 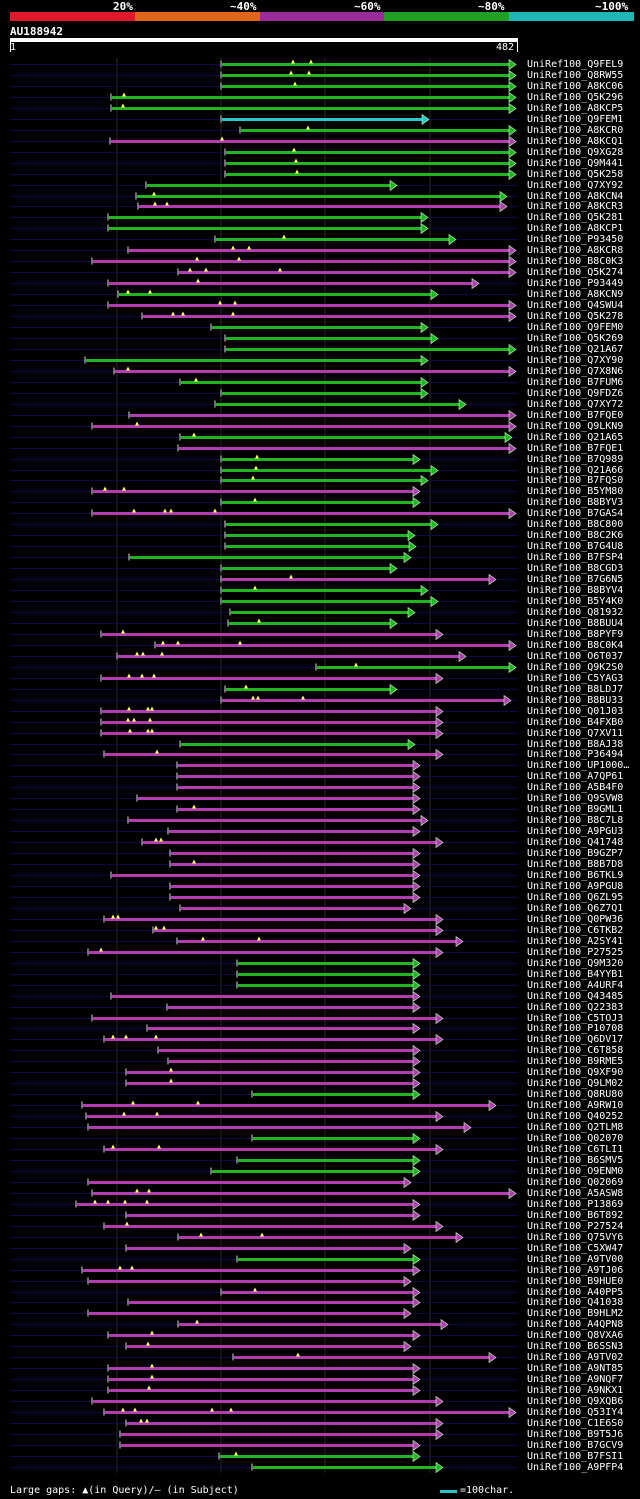 I want to click on hit-label: UniRef100_B6SMV5, so click(x=575, y=1160).